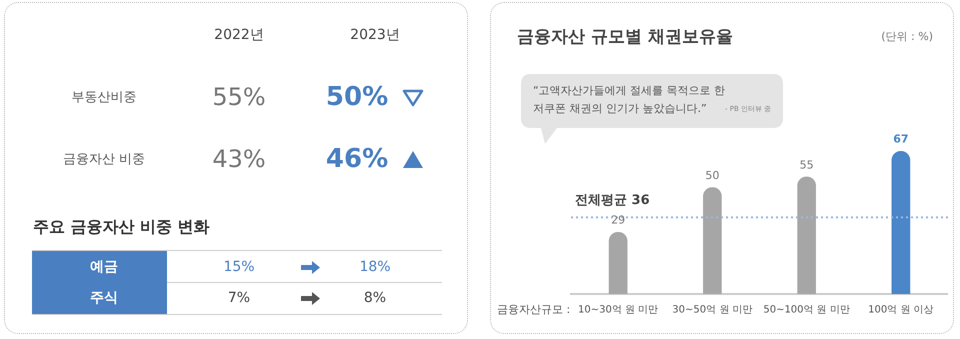 Image resolution: width=960 pixels, height=339 pixels. I want to click on text: 부동산비중, so click(104, 97).